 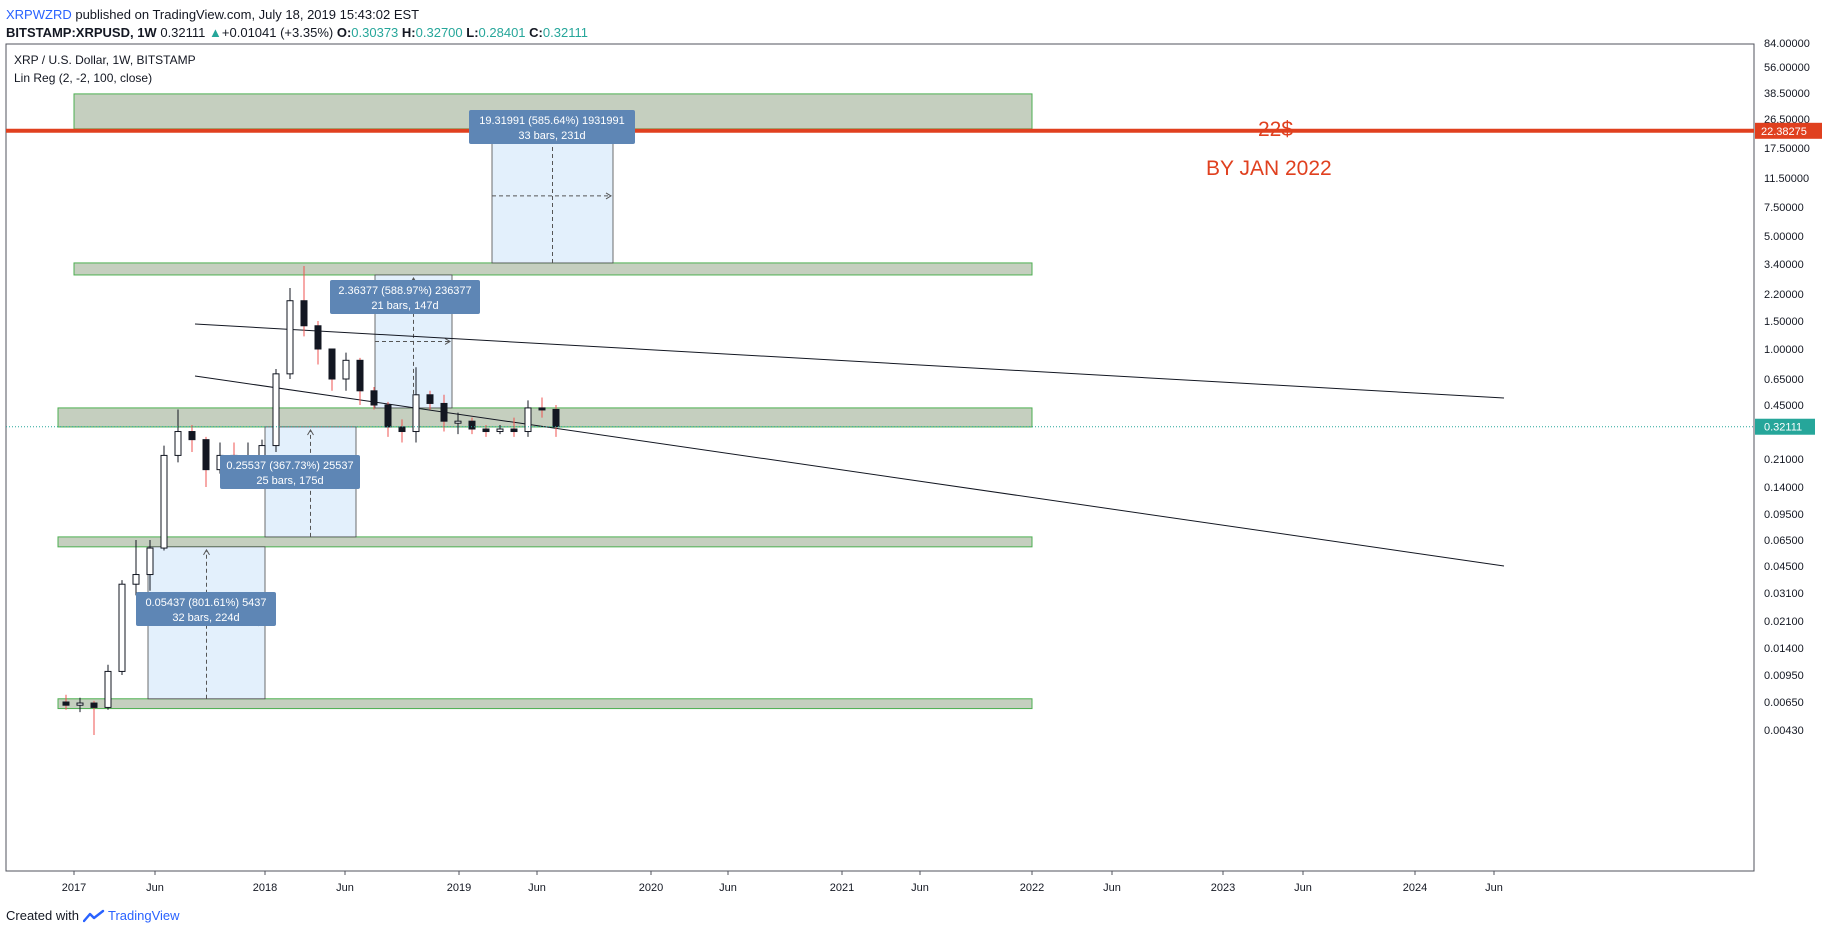 What do you see at coordinates (1784, 208) in the screenshot?
I see `y-tick-label: 7.50000` at bounding box center [1784, 208].